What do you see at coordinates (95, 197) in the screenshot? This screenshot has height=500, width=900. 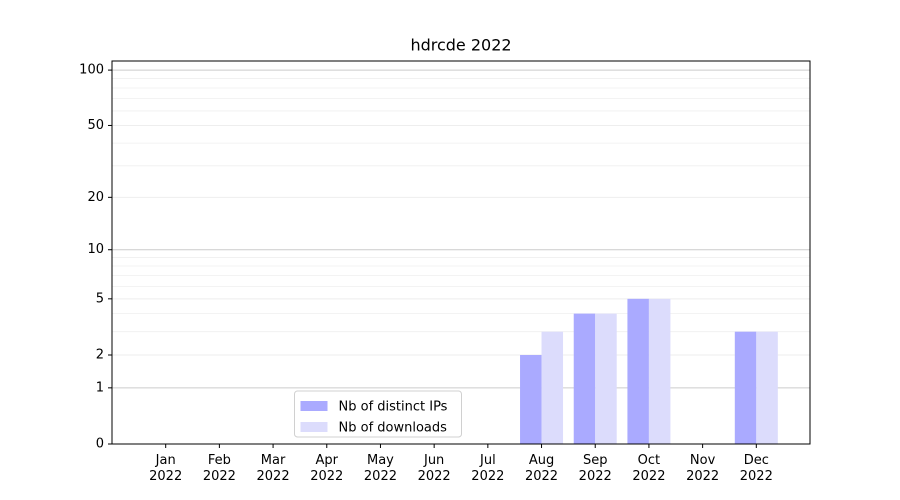 I see `y-tick-label: 20` at bounding box center [95, 197].